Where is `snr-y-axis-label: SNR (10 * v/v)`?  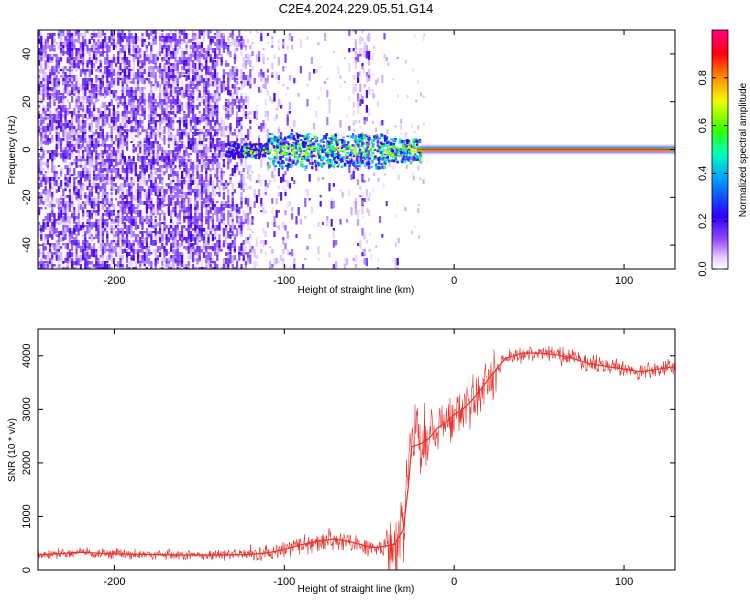 snr-y-axis-label: SNR (10 * v/v) is located at coordinates (12, 450).